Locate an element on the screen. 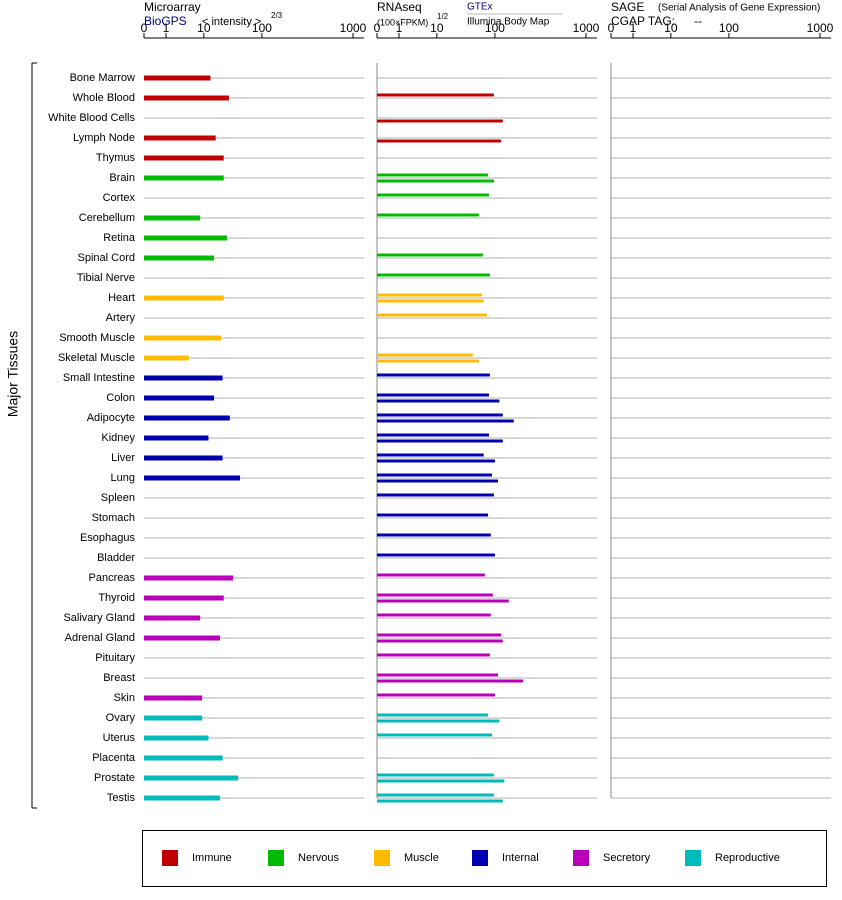 The image size is (842, 900). category-label: Stomach is located at coordinates (113, 518).